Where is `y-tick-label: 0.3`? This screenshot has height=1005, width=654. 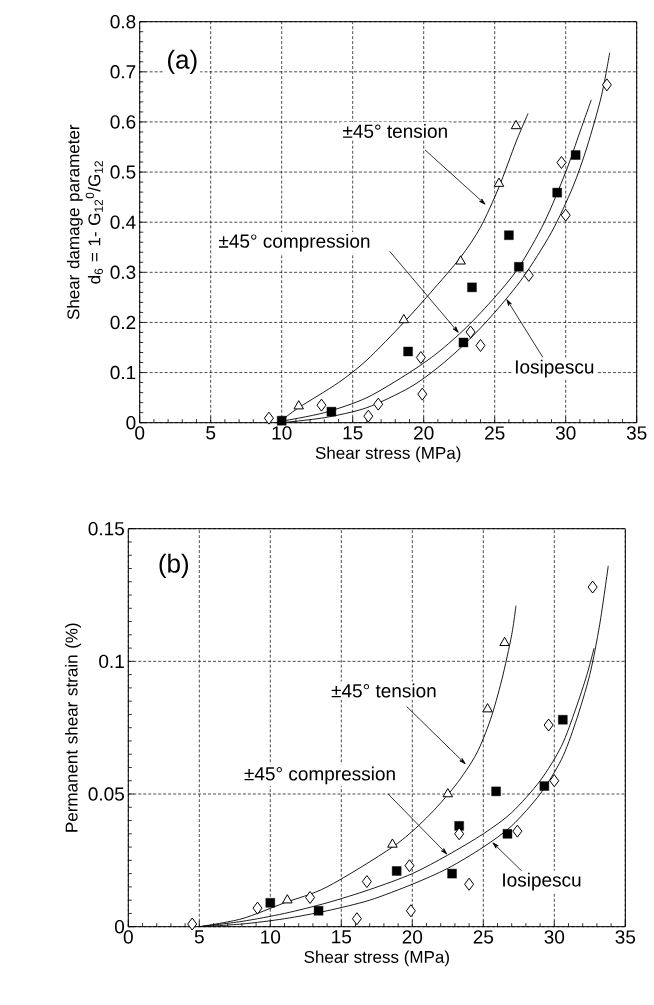
y-tick-label: 0.3 is located at coordinates (123, 272).